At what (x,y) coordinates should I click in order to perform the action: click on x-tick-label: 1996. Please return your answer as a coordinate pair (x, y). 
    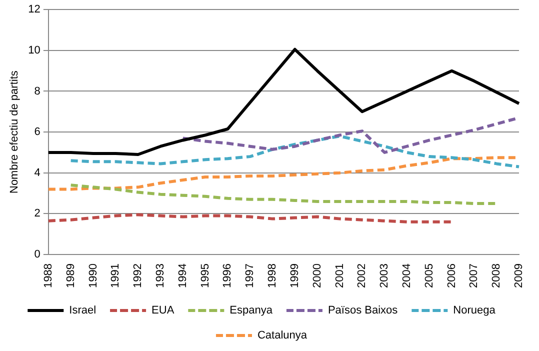
    Looking at the image, I should click on (228, 276).